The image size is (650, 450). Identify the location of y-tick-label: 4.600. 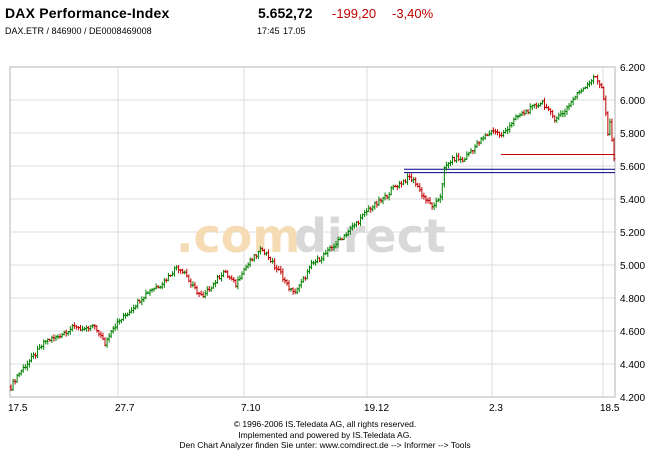
(632, 332).